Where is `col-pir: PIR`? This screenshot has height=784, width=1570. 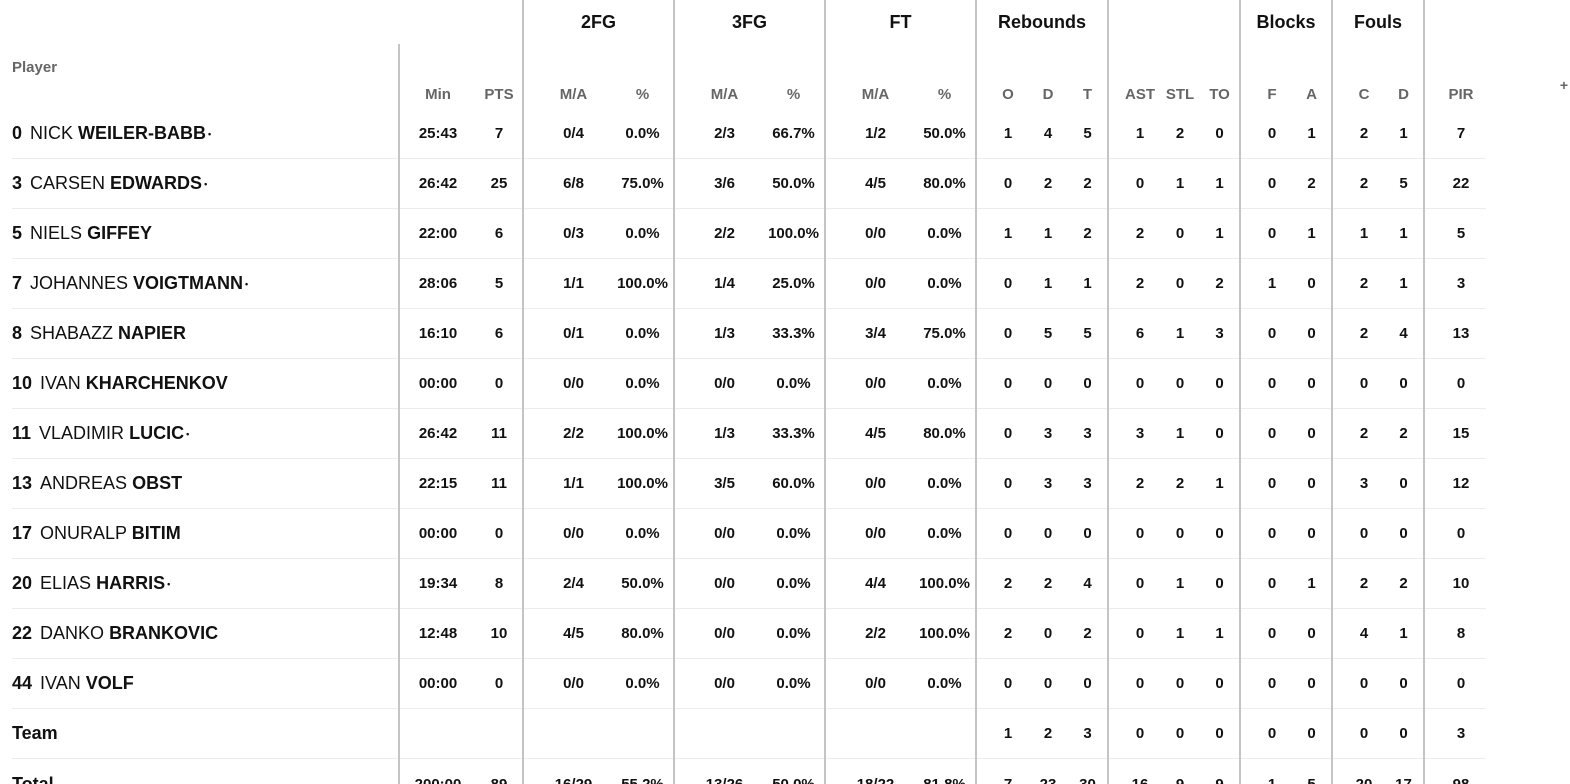 col-pir: PIR is located at coordinates (1461, 94).